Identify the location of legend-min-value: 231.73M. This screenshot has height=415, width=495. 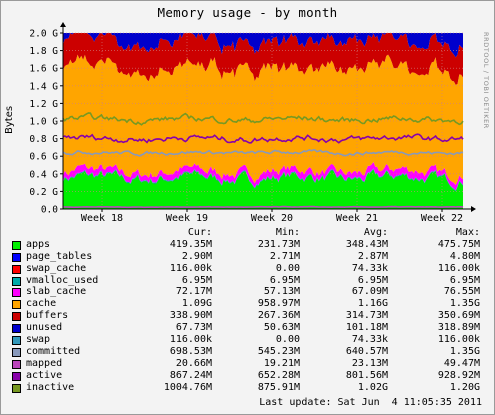
(278, 244).